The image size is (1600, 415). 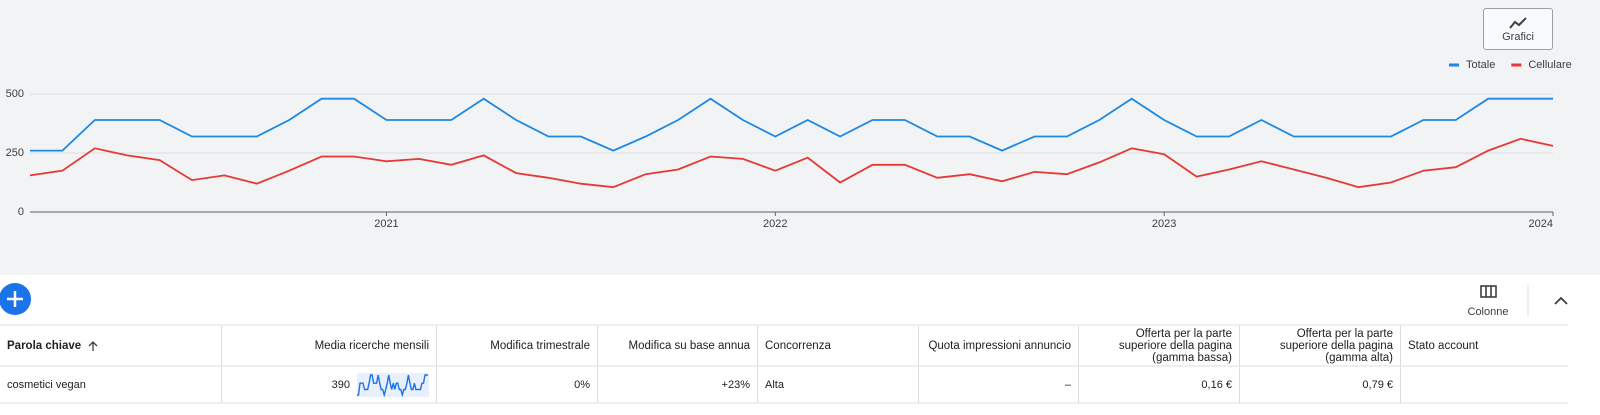 I want to click on table-cell: Alta, so click(x=837, y=385).